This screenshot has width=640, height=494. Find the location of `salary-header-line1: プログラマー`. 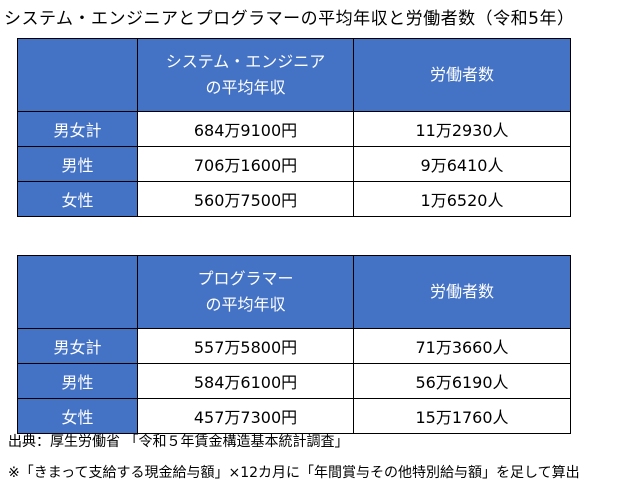

salary-header-line1: プログラマー is located at coordinates (245, 278).